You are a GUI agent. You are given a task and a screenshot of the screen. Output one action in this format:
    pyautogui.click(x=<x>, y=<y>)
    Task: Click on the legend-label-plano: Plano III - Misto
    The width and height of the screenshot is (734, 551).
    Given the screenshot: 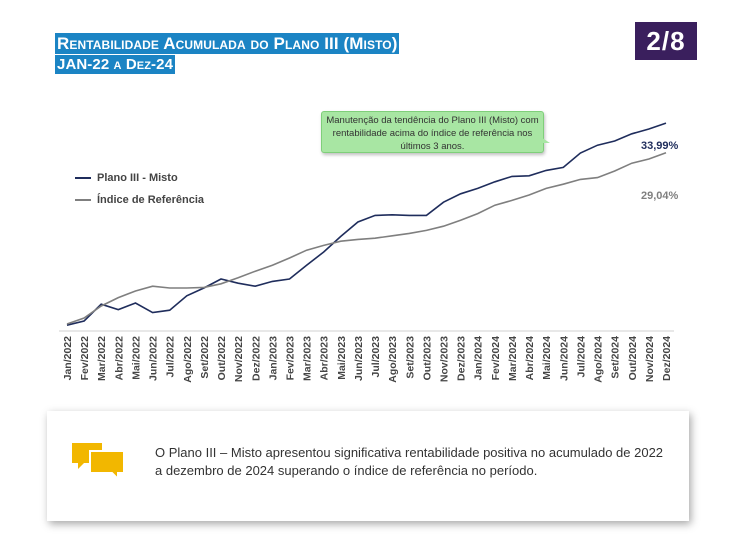 What is the action you would take?
    pyautogui.click(x=137, y=178)
    